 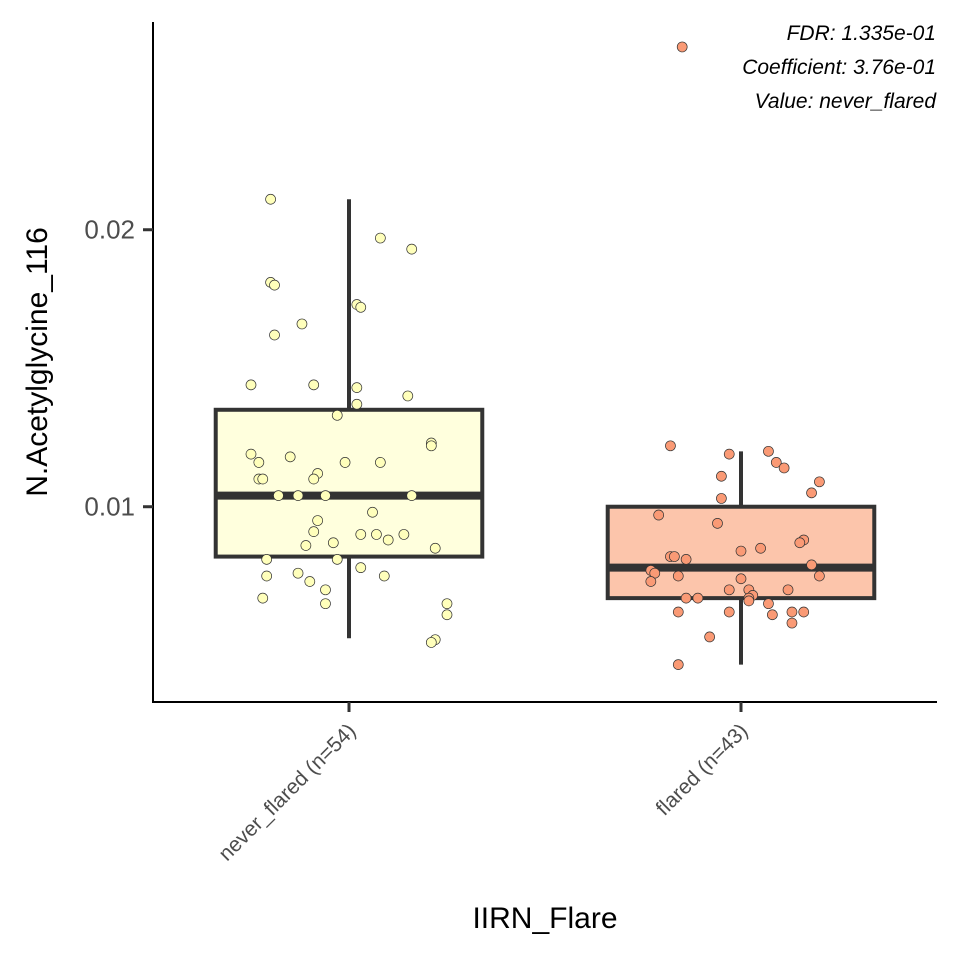 I want to click on y-ticks: 0.01 0.02, so click(x=118, y=368).